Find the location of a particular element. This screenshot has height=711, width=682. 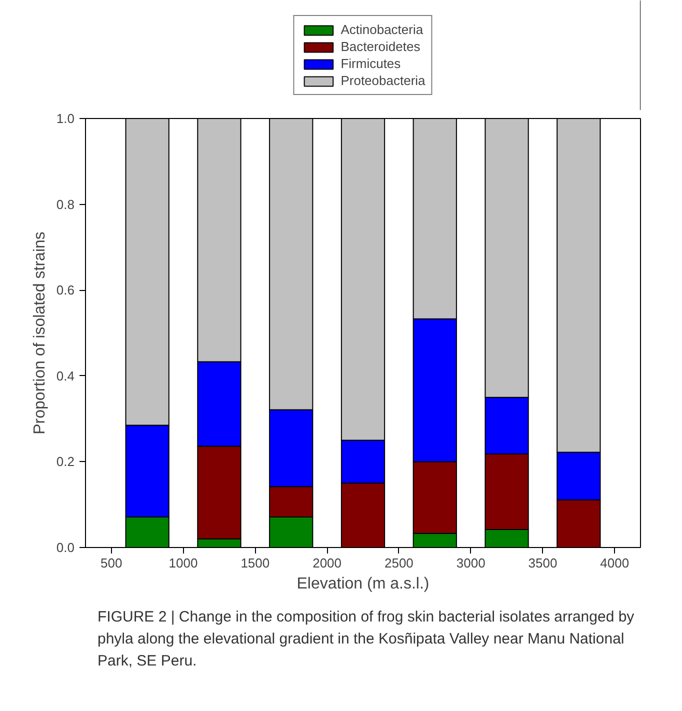

x-tick-label: 3500 is located at coordinates (543, 563).